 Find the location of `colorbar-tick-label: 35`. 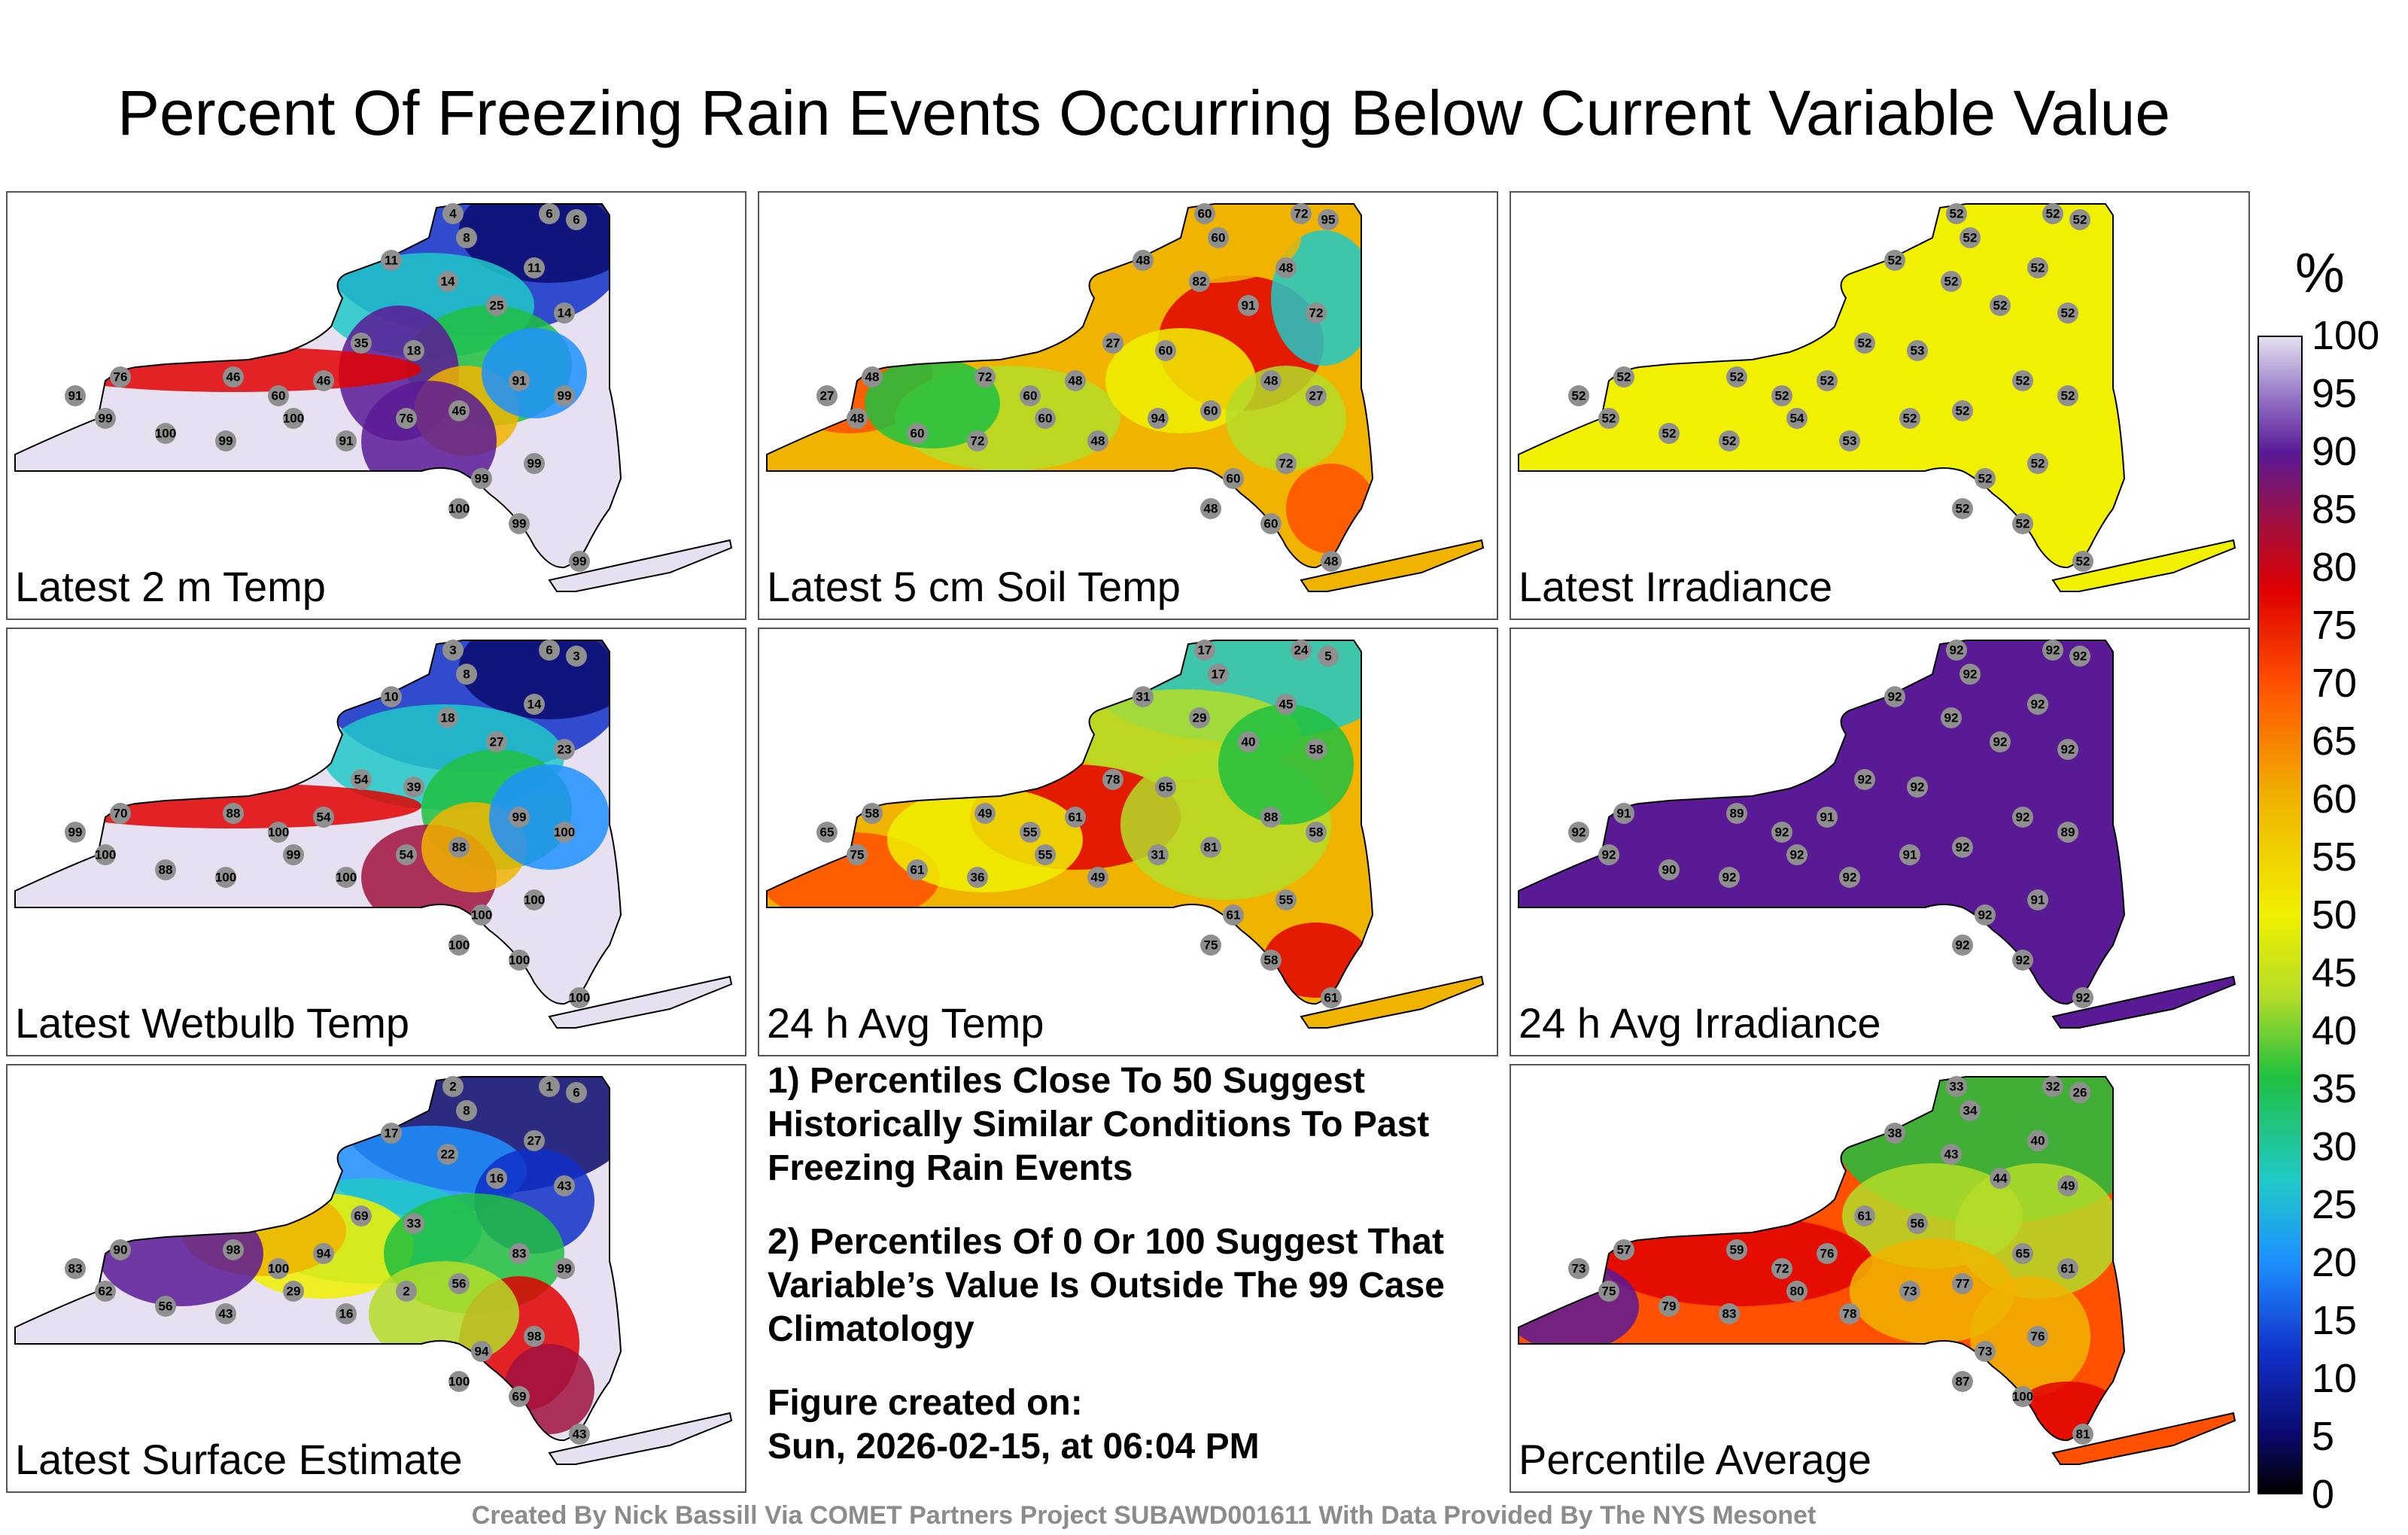

colorbar-tick-label: 35 is located at coordinates (2335, 1088).